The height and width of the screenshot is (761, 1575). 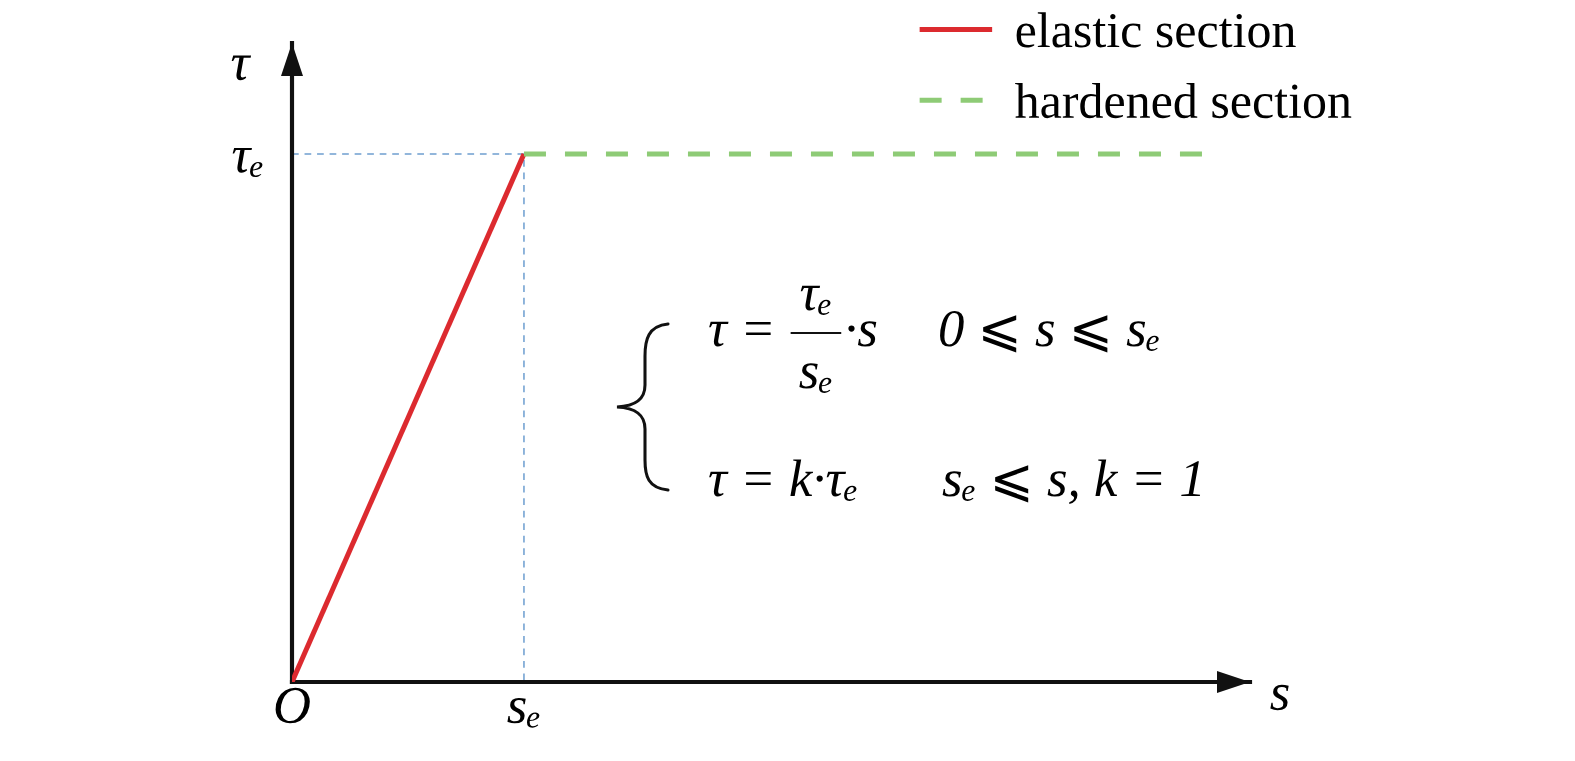 What do you see at coordinates (292, 705) in the screenshot?
I see `x-tick-label: O` at bounding box center [292, 705].